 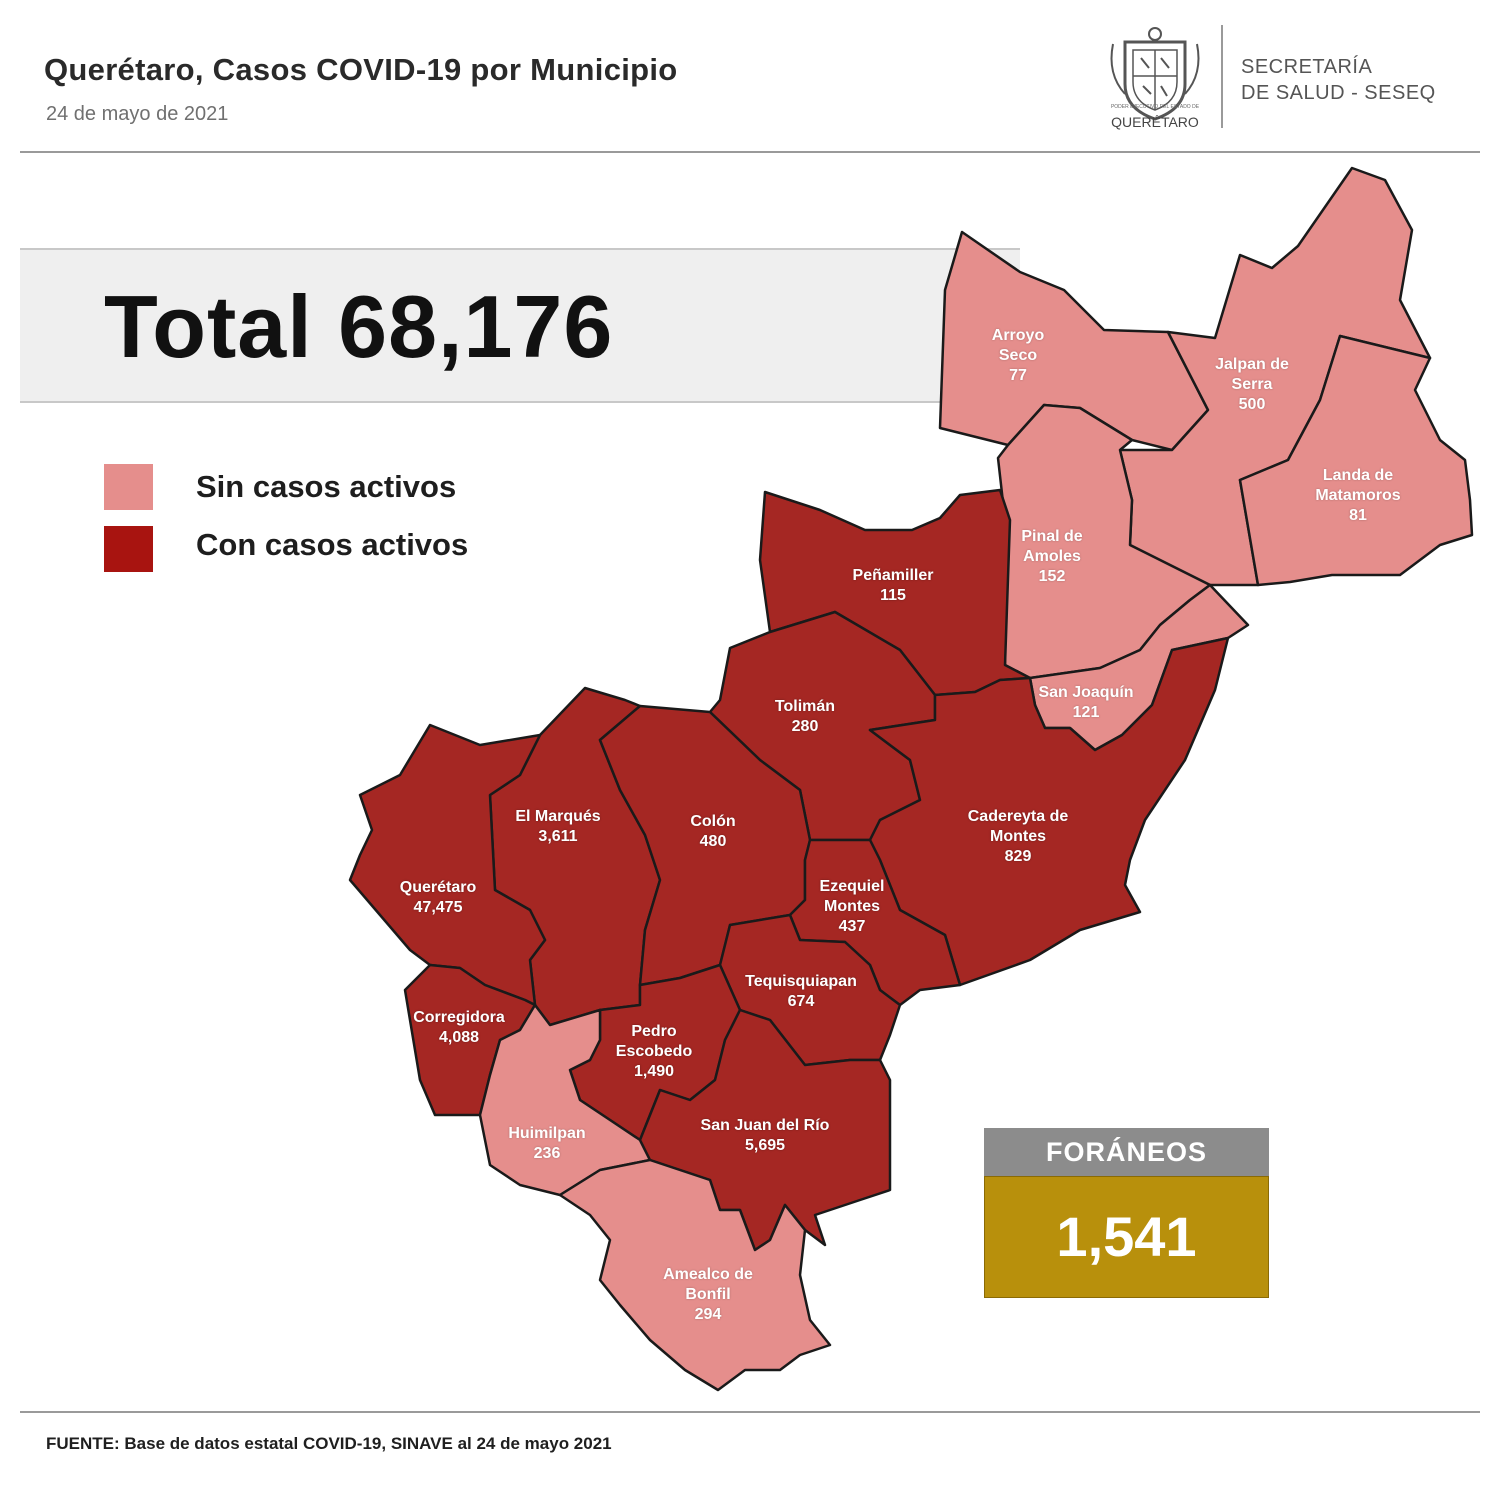 What do you see at coordinates (1052, 556) in the screenshot?
I see `label-pinal-de-amoles: Pinal de Amoles 152` at bounding box center [1052, 556].